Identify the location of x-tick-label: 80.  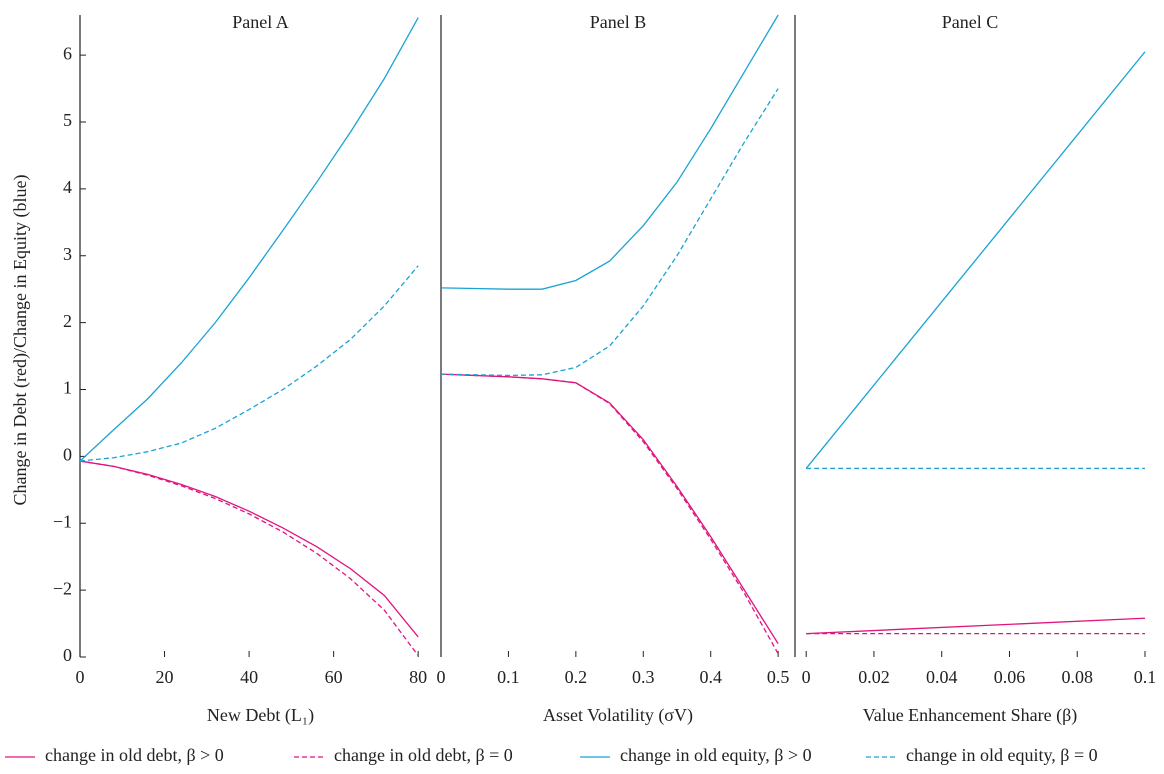
(418, 677).